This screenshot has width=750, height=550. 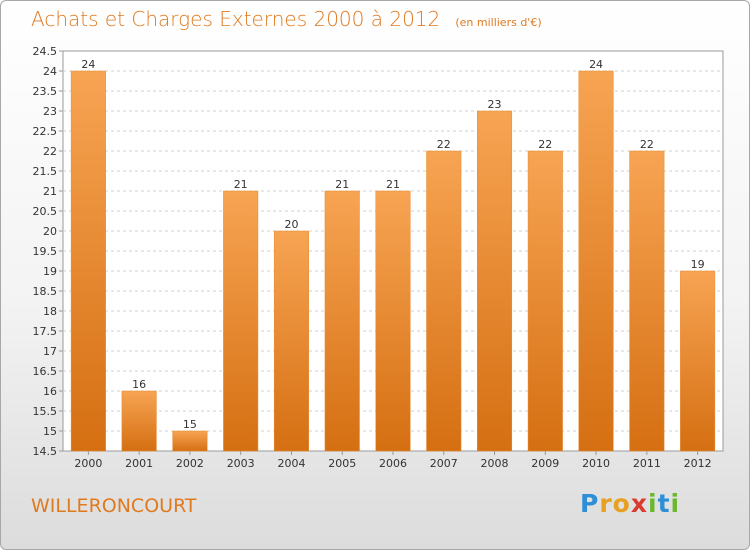 What do you see at coordinates (647, 463) in the screenshot?
I see `x-tick-label-2011: 2011` at bounding box center [647, 463].